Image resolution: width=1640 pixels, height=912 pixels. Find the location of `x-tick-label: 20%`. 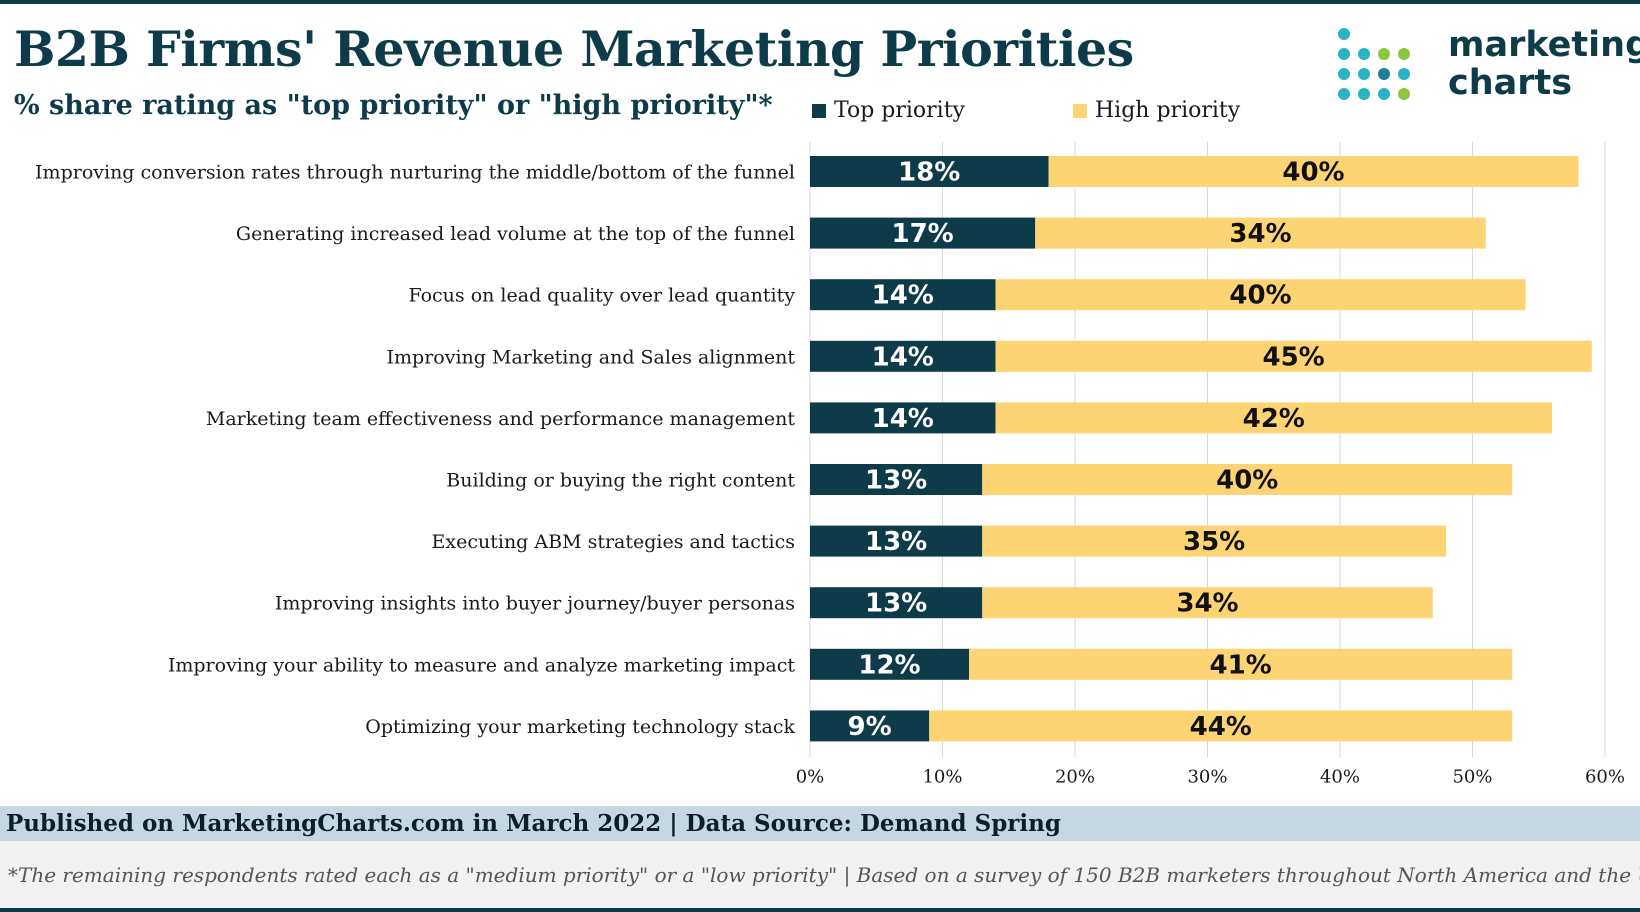

x-tick-label: 20% is located at coordinates (1075, 776).